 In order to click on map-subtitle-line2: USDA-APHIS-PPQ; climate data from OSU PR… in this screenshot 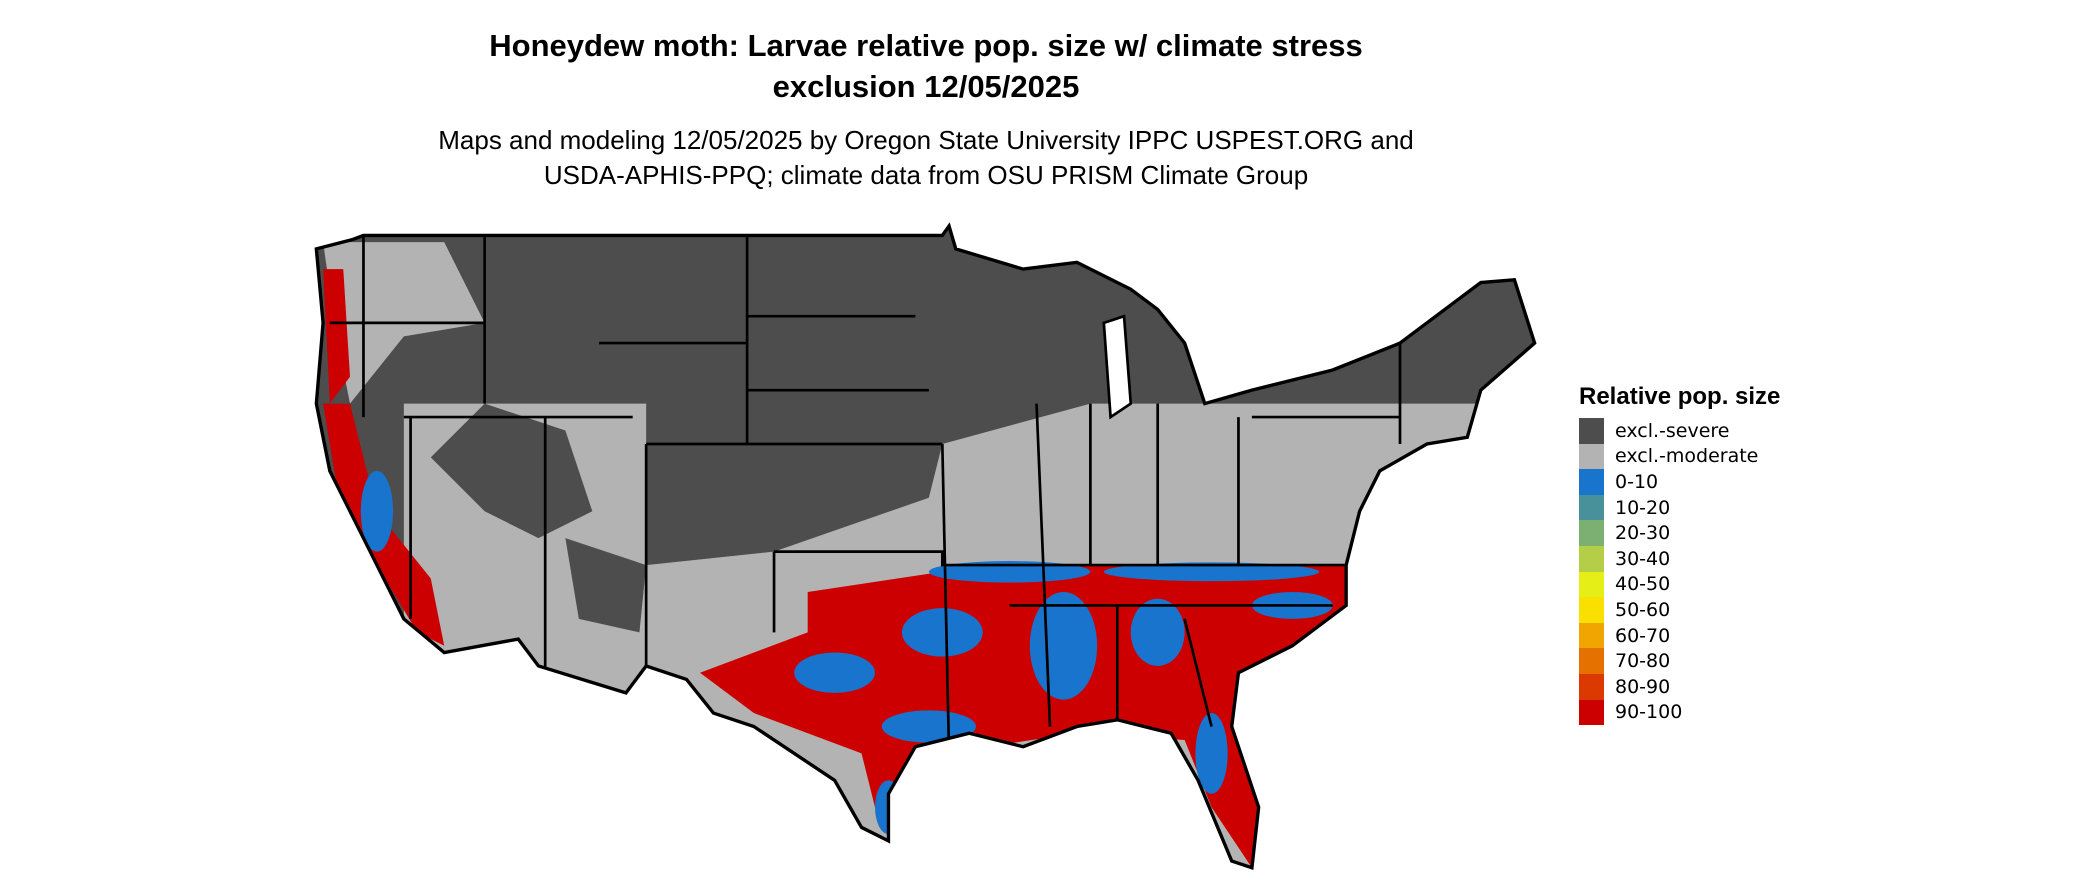, I will do `click(926, 175)`.